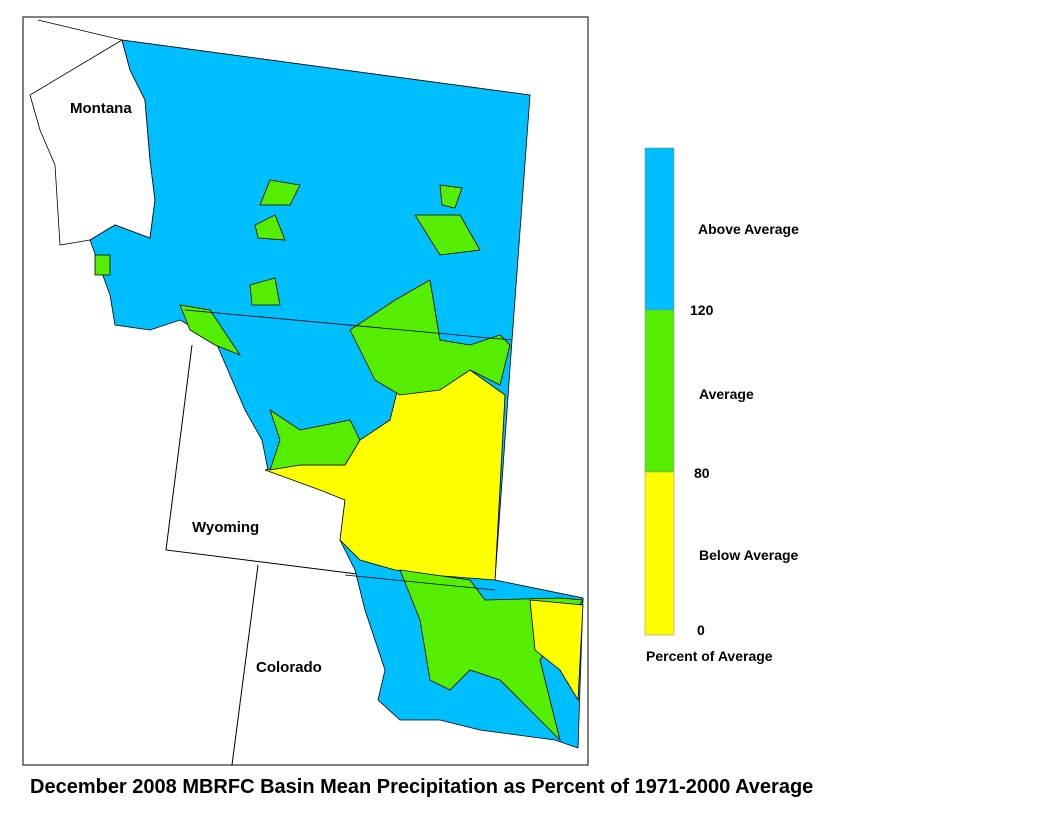 Image resolution: width=1056 pixels, height=816 pixels. What do you see at coordinates (265, 460) in the screenshot?
I see `wyoming-outline` at bounding box center [265, 460].